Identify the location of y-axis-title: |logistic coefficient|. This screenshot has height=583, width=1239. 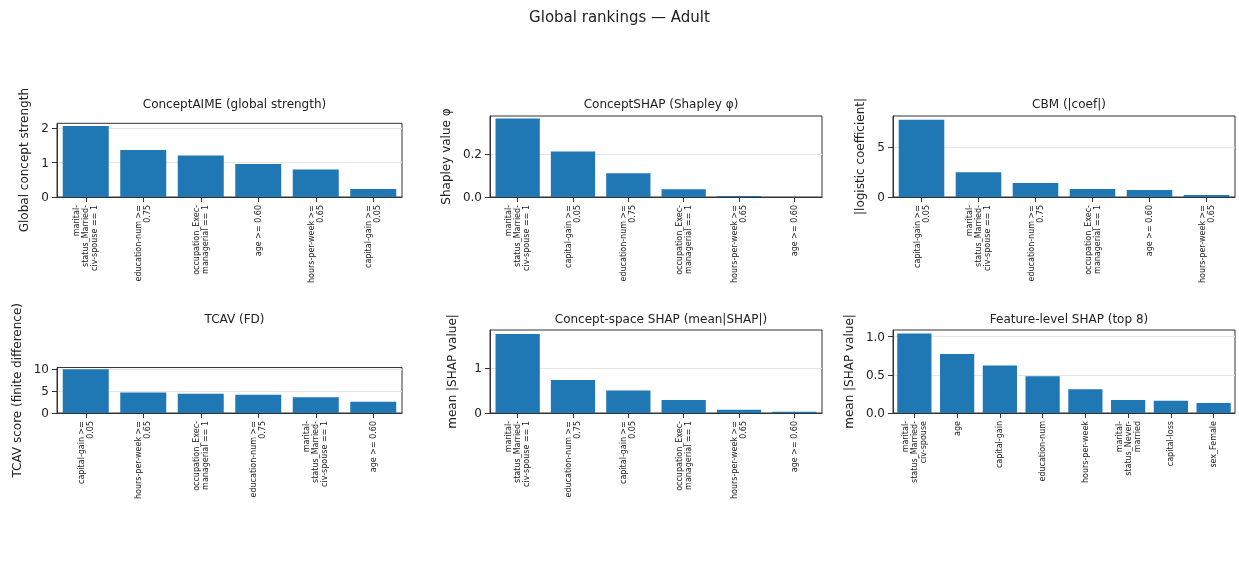
(860, 156).